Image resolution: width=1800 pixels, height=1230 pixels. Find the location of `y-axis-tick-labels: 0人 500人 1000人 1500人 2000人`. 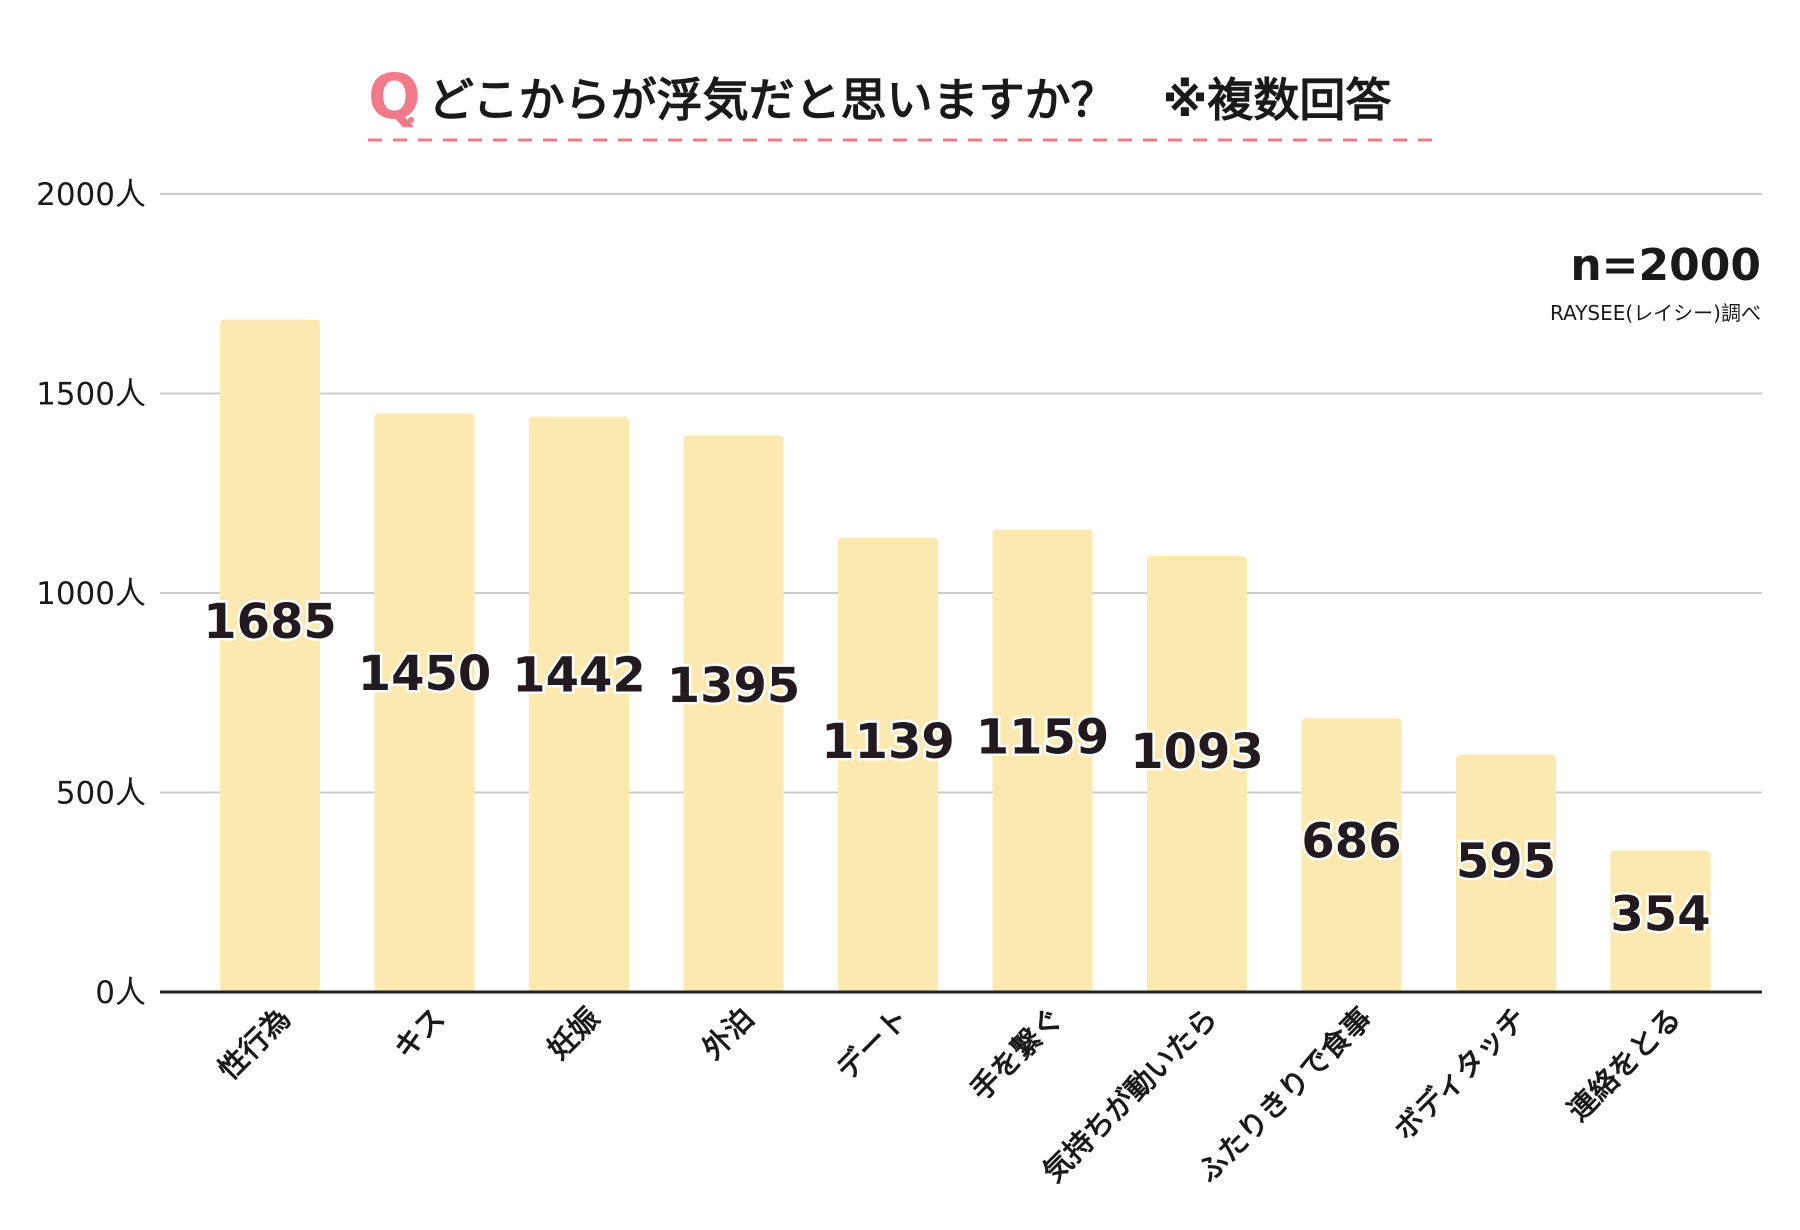

y-axis-tick-labels: 0人 500人 1000人 1500人 2000人 is located at coordinates (91, 594).